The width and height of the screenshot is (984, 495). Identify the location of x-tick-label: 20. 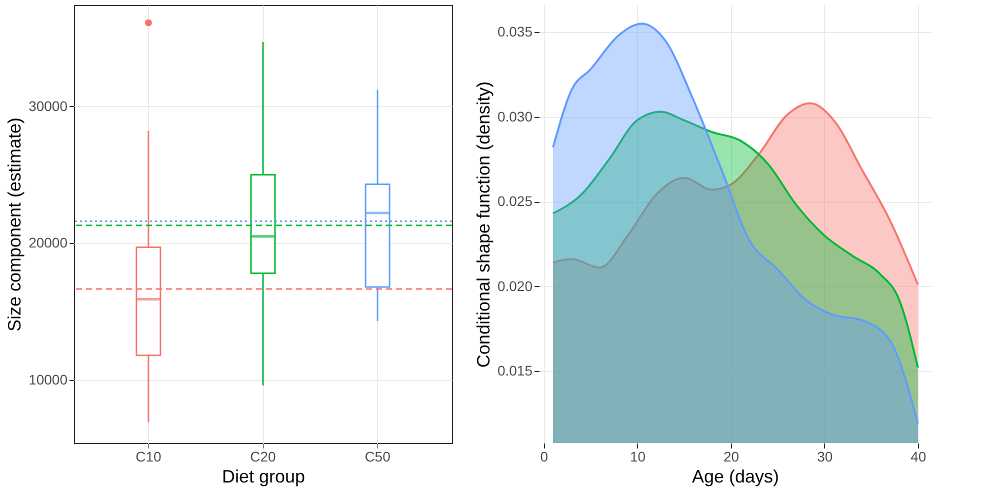
(732, 456).